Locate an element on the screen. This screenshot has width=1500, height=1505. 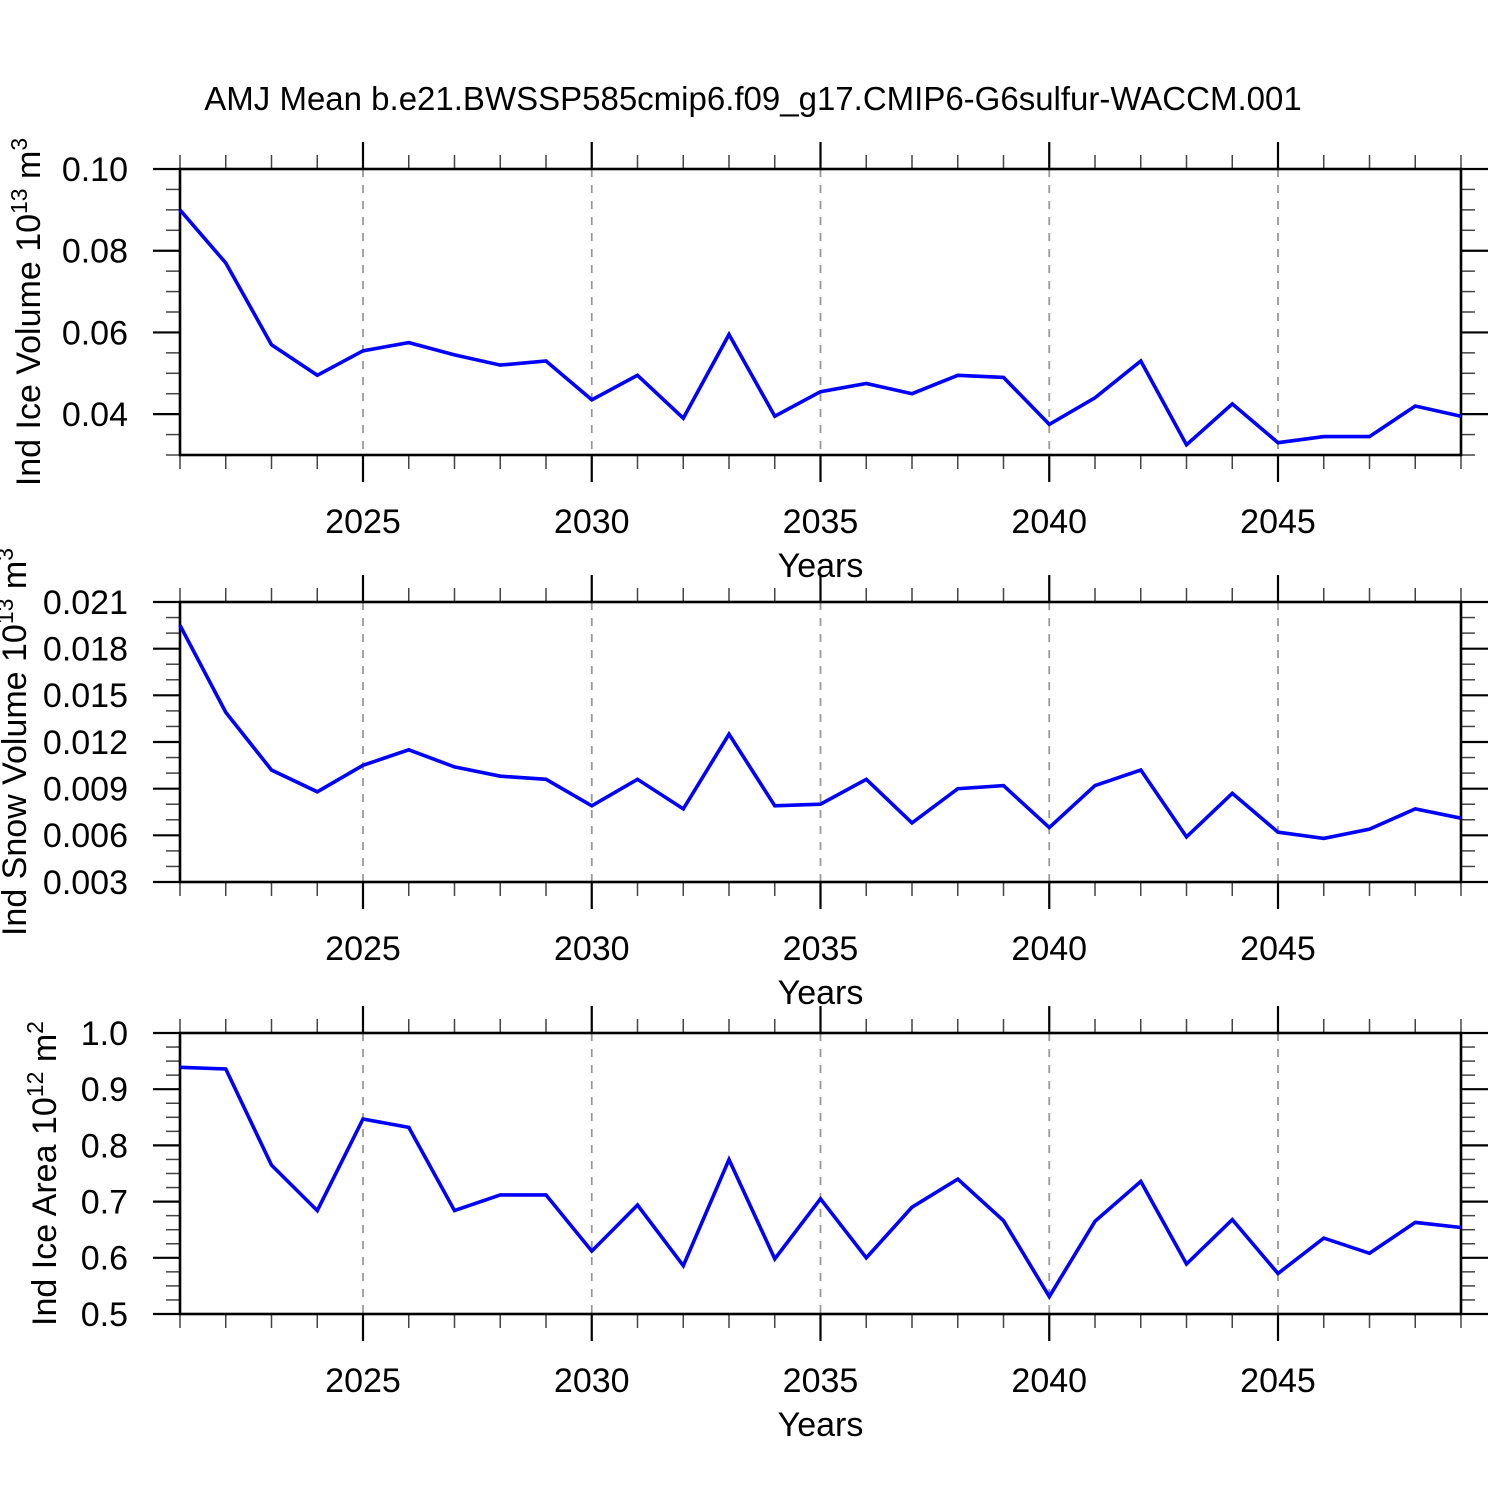
y-tick-label: 0.5 is located at coordinates (104, 1315).